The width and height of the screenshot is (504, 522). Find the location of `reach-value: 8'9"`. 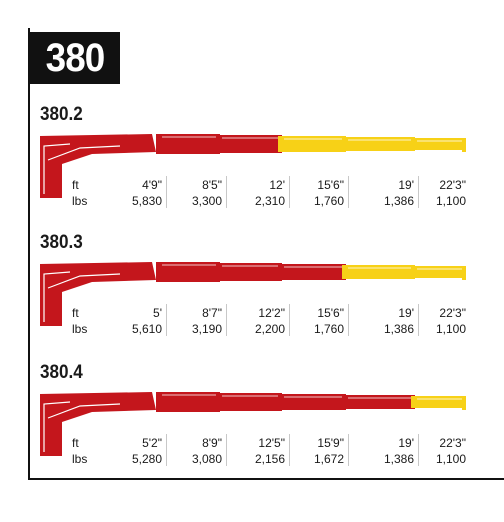

reach-value: 8'9" is located at coordinates (212, 443).